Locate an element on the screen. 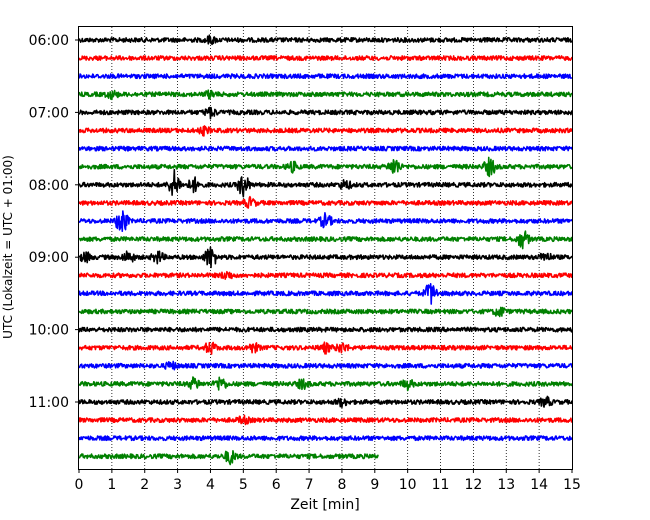 The width and height of the screenshot is (650, 520). y-axis-label: UTC (Lokalzeit = UTC + 01:00) is located at coordinates (8, 247).